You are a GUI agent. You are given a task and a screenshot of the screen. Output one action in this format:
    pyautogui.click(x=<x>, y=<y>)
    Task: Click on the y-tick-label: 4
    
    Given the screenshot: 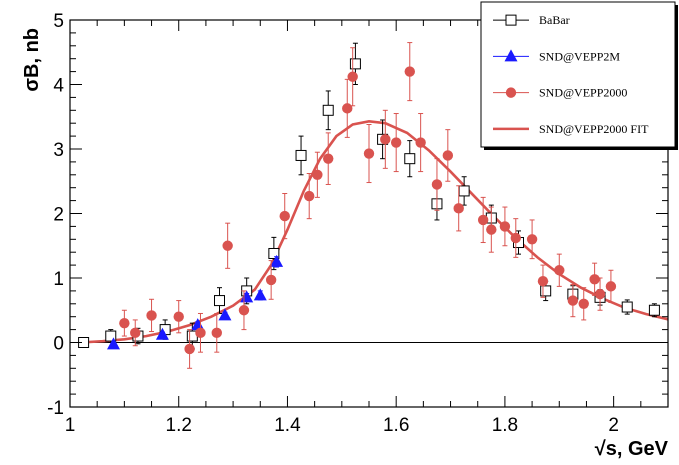 What is the action you would take?
    pyautogui.click(x=58, y=86)
    